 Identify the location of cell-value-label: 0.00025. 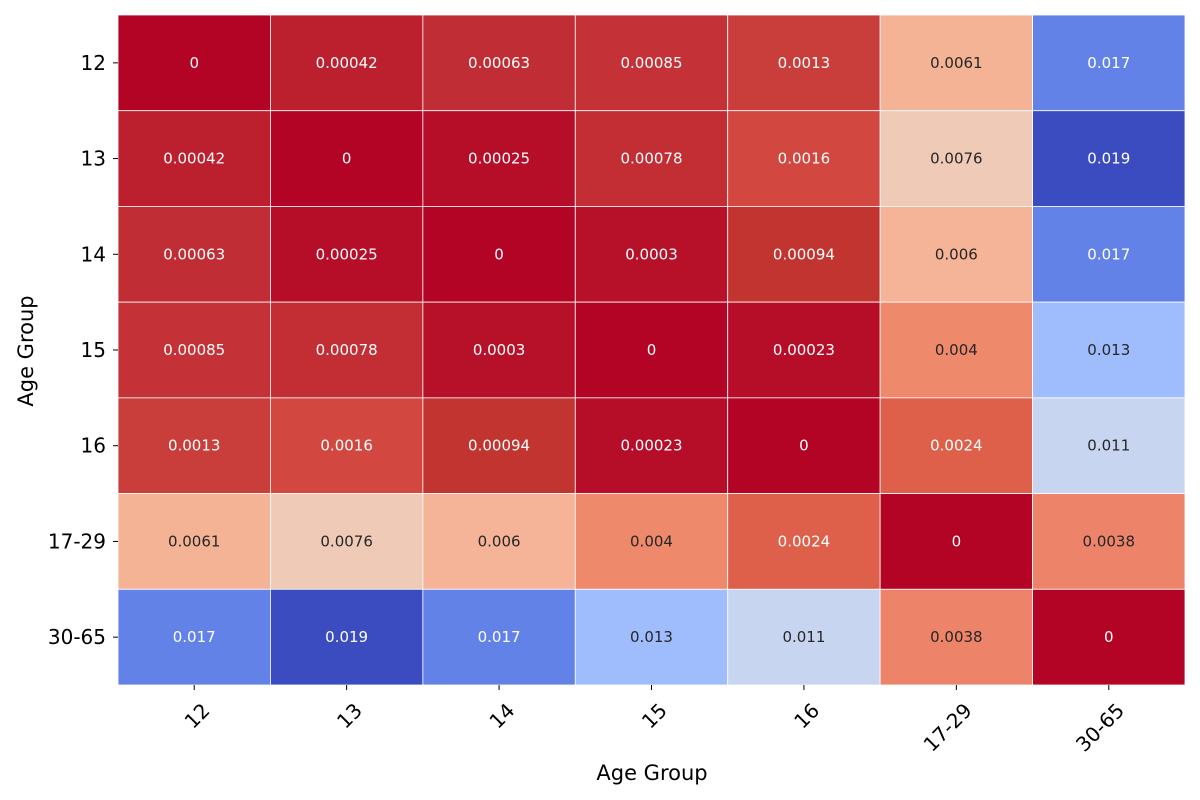
(347, 254).